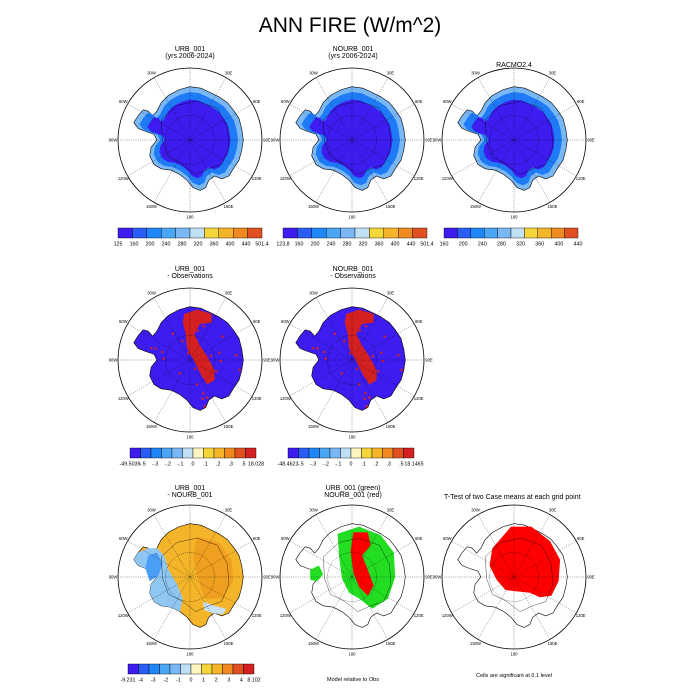  What do you see at coordinates (150, 245) in the screenshot?
I see `colorbar-1-tick-label: 200` at bounding box center [150, 245].